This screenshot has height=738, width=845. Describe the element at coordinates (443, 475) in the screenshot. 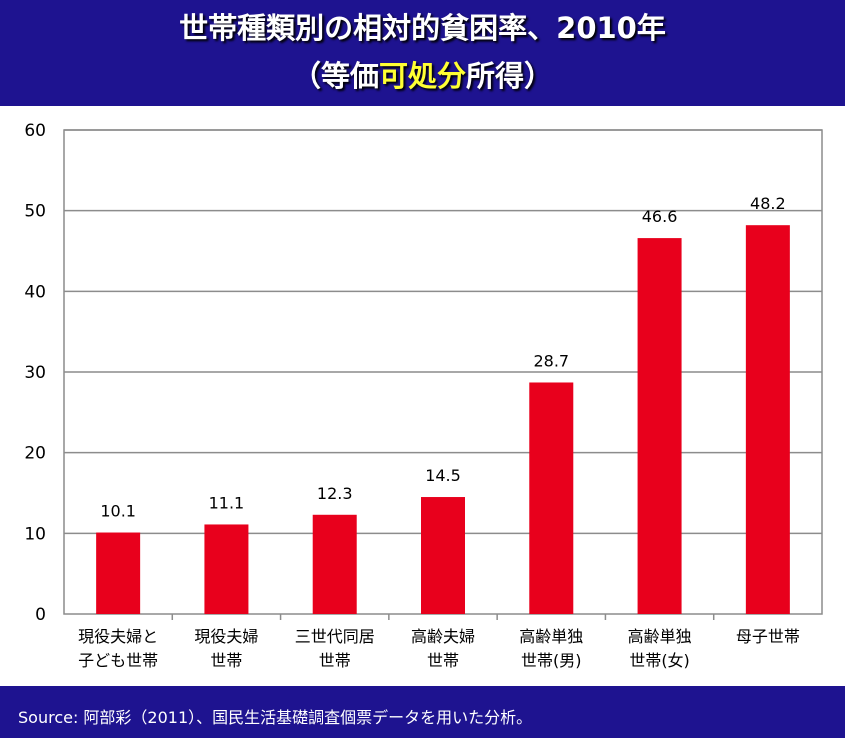

I see `data-label: 14.5` at that location.